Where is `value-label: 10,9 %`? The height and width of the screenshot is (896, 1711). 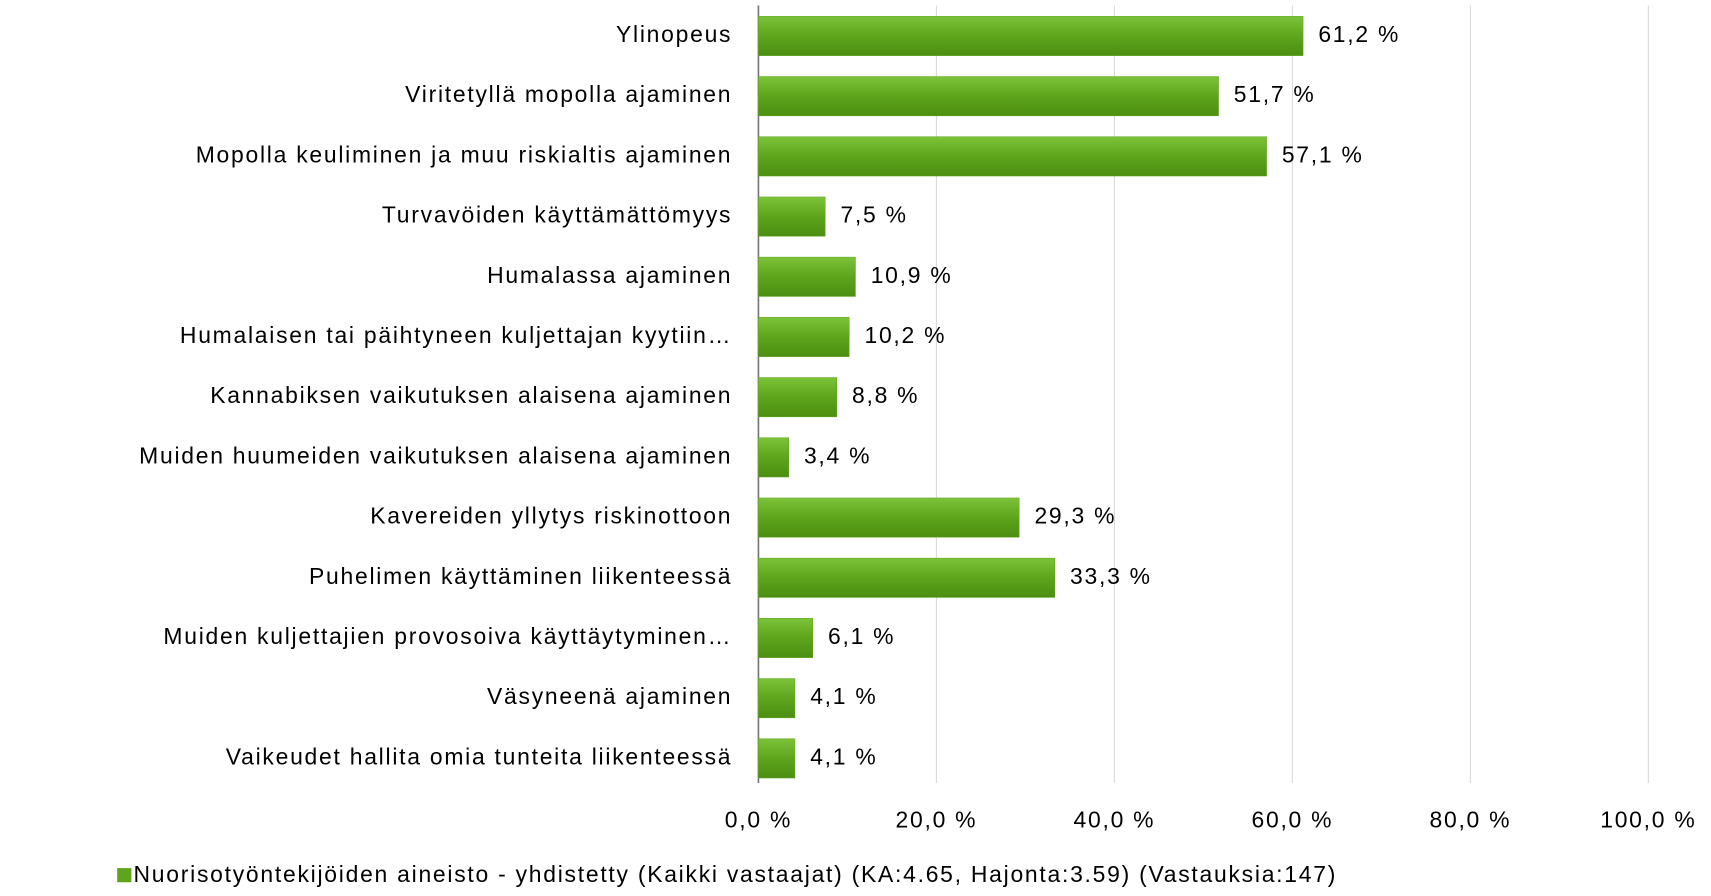
value-label: 10,9 % is located at coordinates (912, 275).